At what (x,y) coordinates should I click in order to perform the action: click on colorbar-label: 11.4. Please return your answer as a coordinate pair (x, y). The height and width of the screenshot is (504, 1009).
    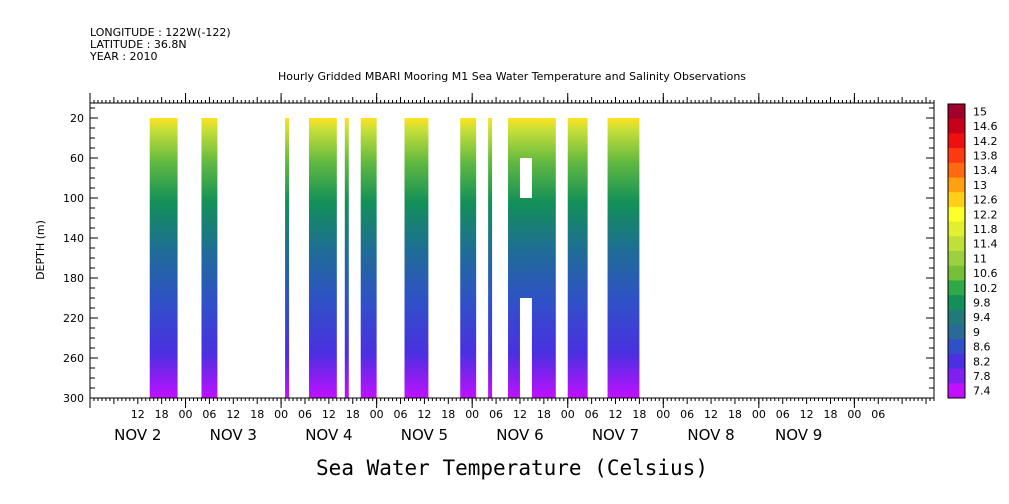
    Looking at the image, I should click on (985, 244).